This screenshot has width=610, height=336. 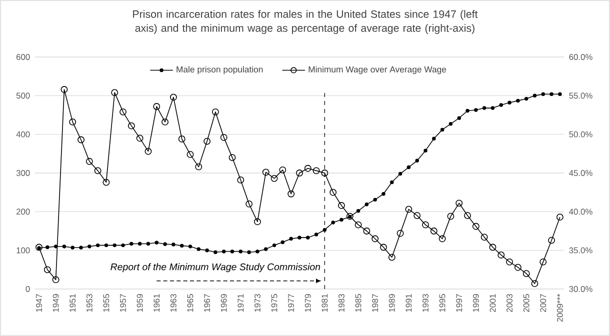 What do you see at coordinates (543, 303) in the screenshot?
I see `x-tick-label: 2007` at bounding box center [543, 303].